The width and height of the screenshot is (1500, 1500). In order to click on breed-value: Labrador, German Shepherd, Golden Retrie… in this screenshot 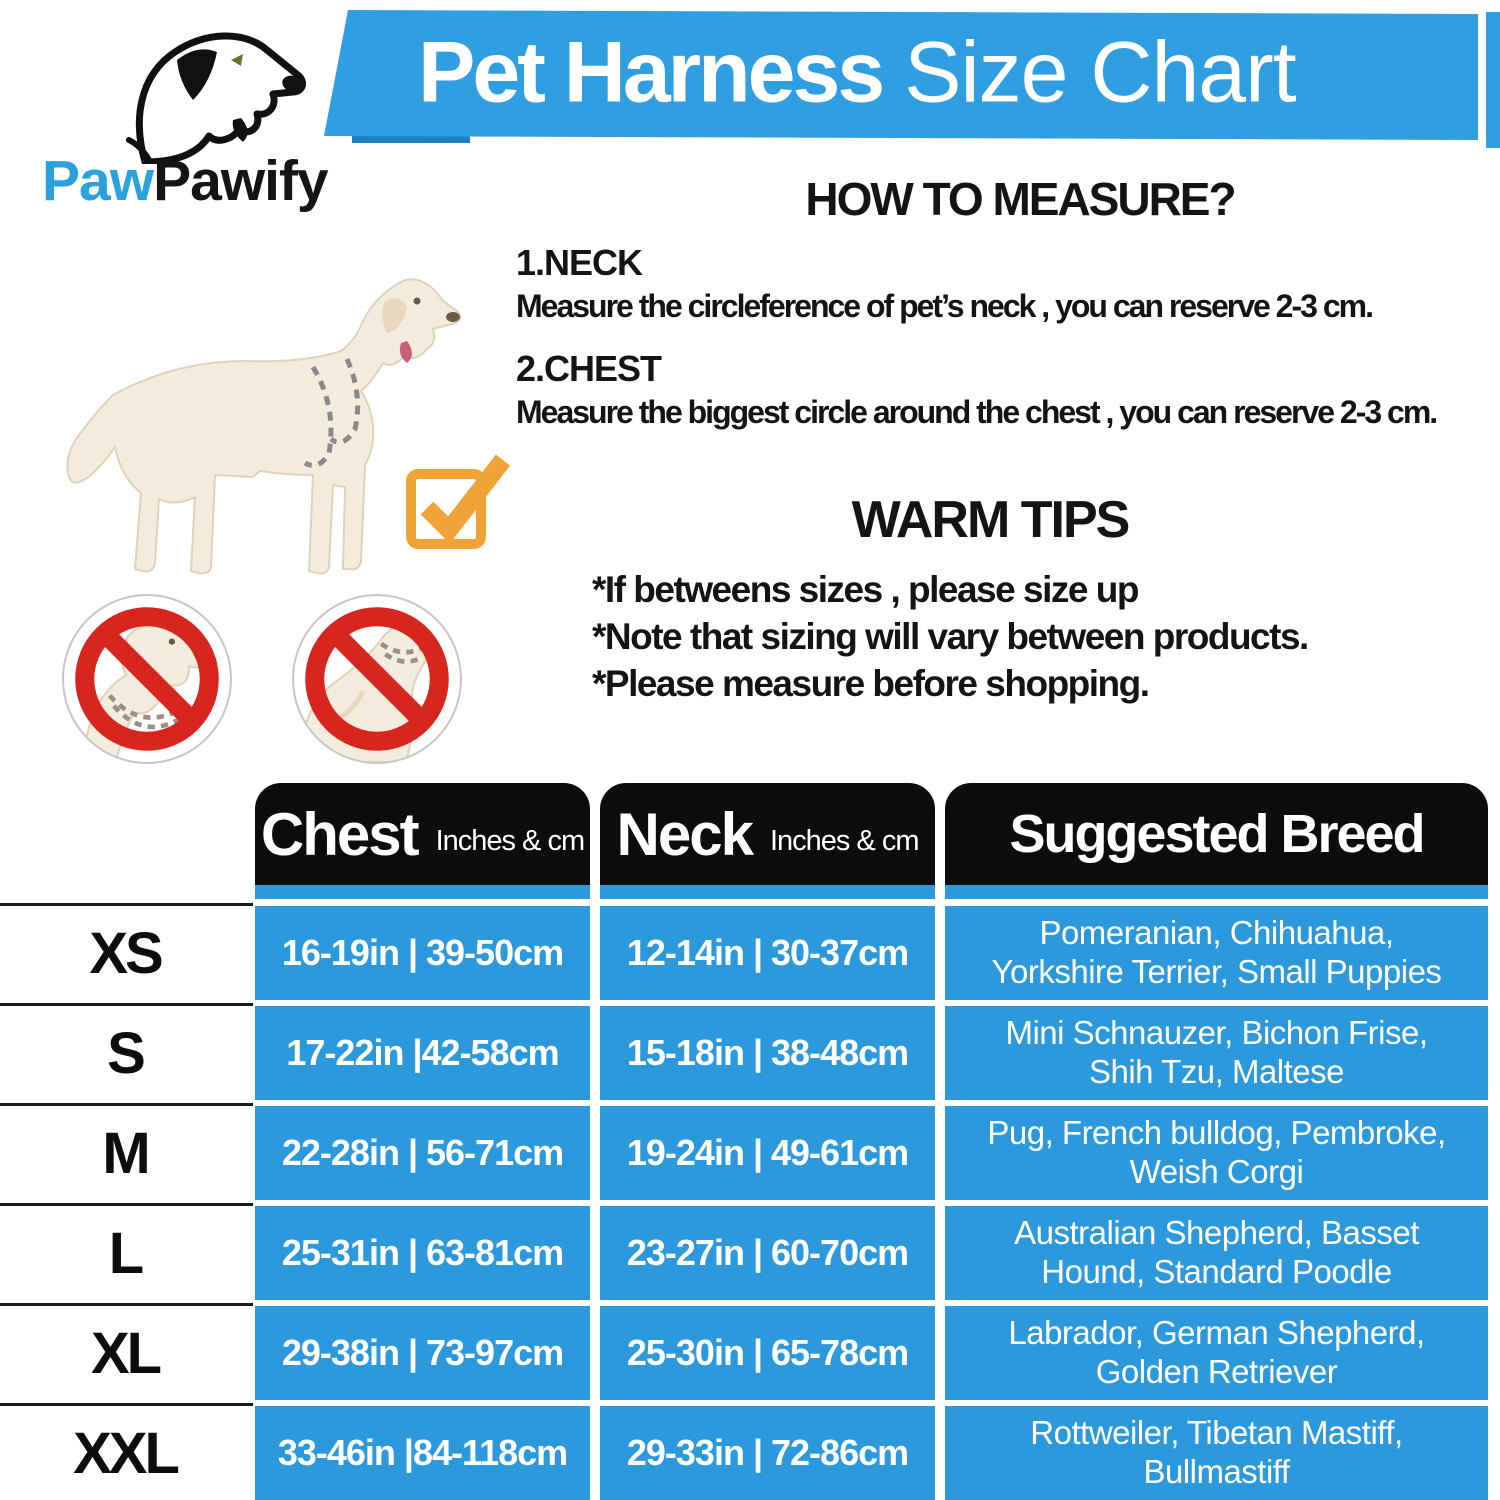, I will do `click(1216, 1353)`.